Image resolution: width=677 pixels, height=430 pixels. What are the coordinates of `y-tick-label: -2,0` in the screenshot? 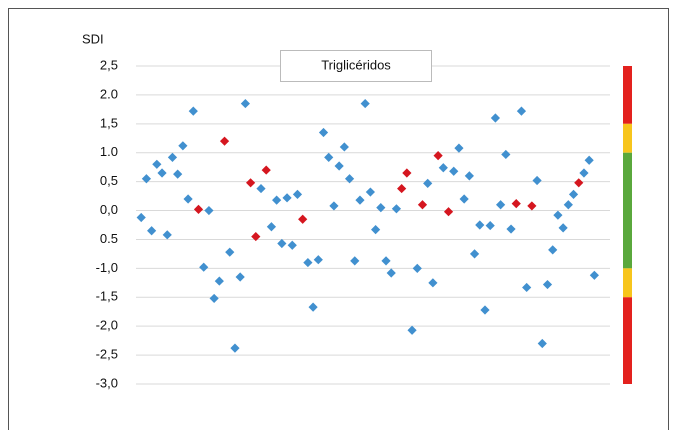 It's located at (107, 325).